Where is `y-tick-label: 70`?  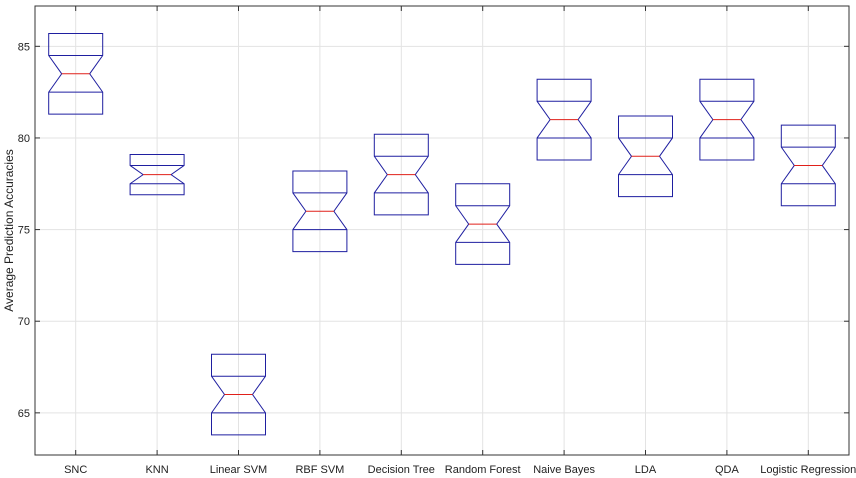 y-tick-label: 70 is located at coordinates (24, 322).